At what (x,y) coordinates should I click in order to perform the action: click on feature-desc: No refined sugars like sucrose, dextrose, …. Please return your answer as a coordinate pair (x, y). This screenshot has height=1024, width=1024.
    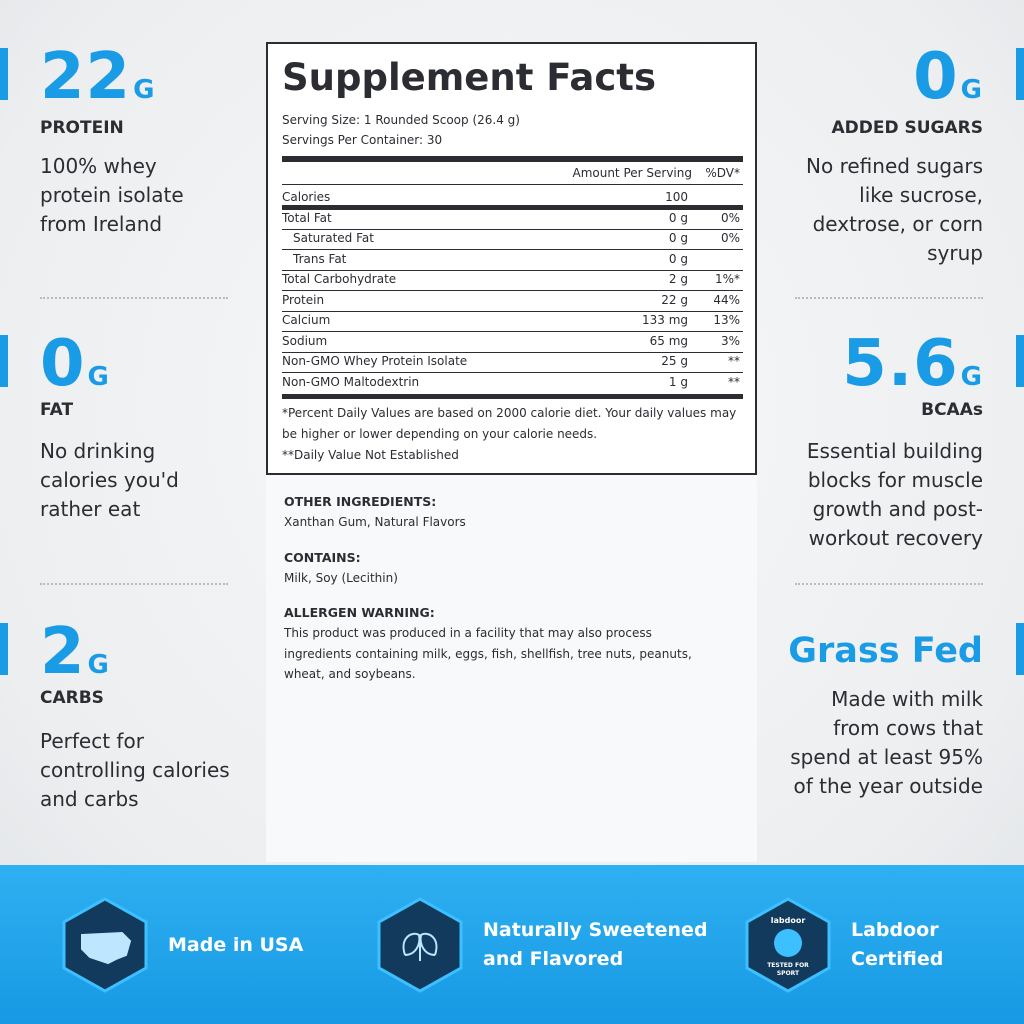
    Looking at the image, I should click on (894, 210).